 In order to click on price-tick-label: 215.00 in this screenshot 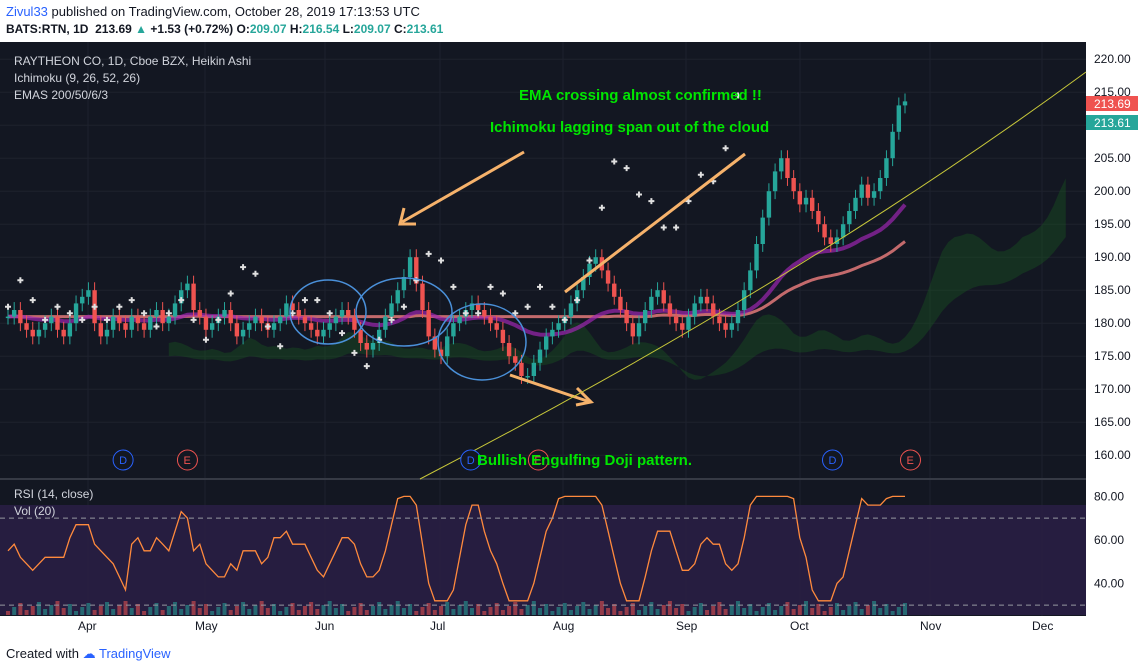, I will do `click(1112, 92)`.